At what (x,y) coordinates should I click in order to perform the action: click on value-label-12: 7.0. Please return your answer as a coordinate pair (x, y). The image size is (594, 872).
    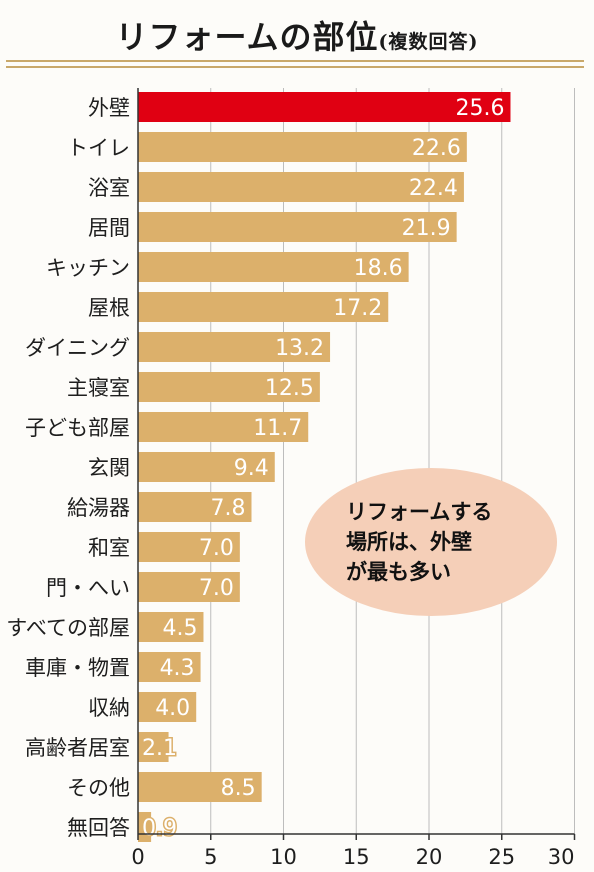
    Looking at the image, I should click on (216, 588).